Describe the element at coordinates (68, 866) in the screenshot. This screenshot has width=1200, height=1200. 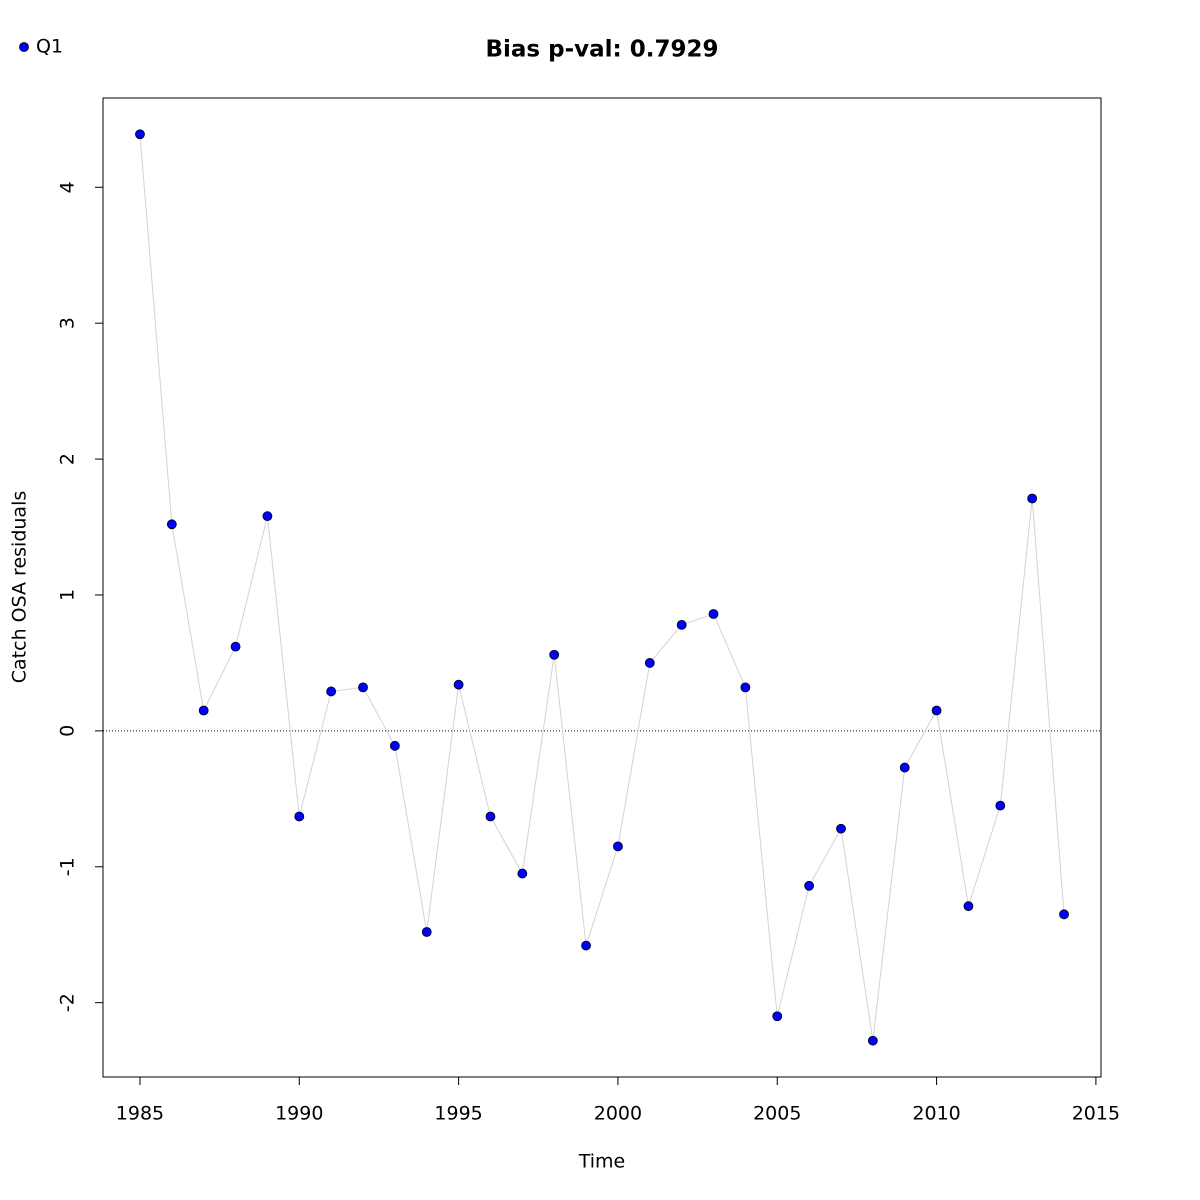
I see `y-tick-label: -1` at that location.